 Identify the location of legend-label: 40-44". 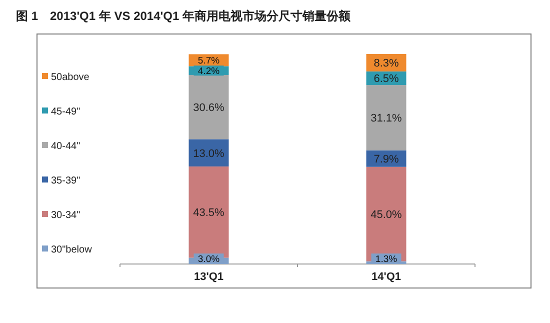
(66, 146).